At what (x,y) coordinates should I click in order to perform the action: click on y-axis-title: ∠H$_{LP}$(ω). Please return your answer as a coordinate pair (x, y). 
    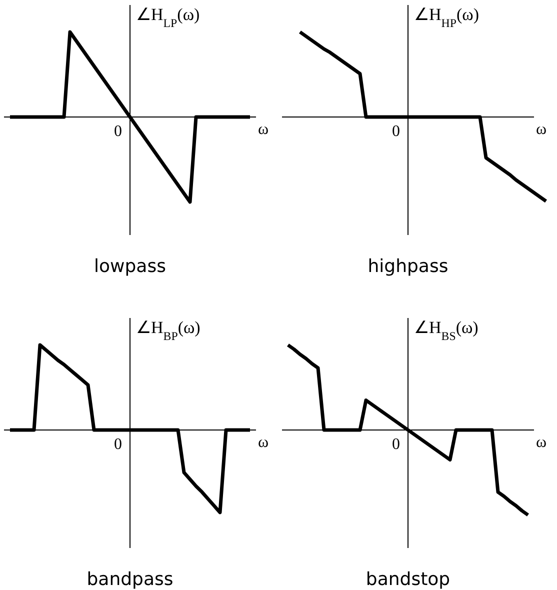
    Looking at the image, I should click on (168, 17).